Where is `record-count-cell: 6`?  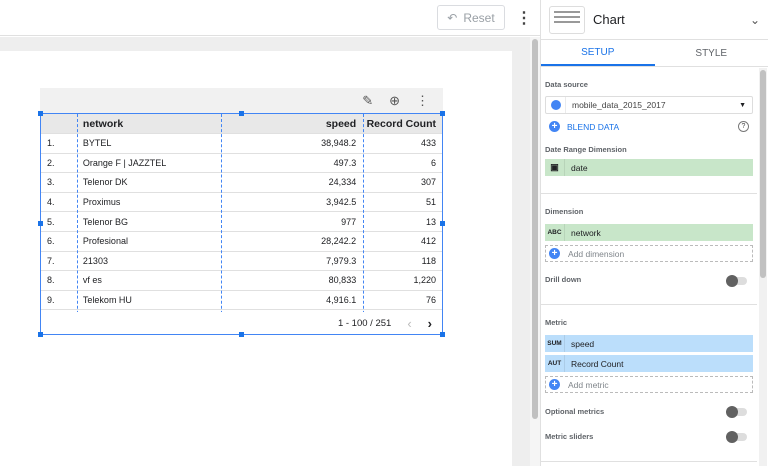 record-count-cell: 6 is located at coordinates (433, 162).